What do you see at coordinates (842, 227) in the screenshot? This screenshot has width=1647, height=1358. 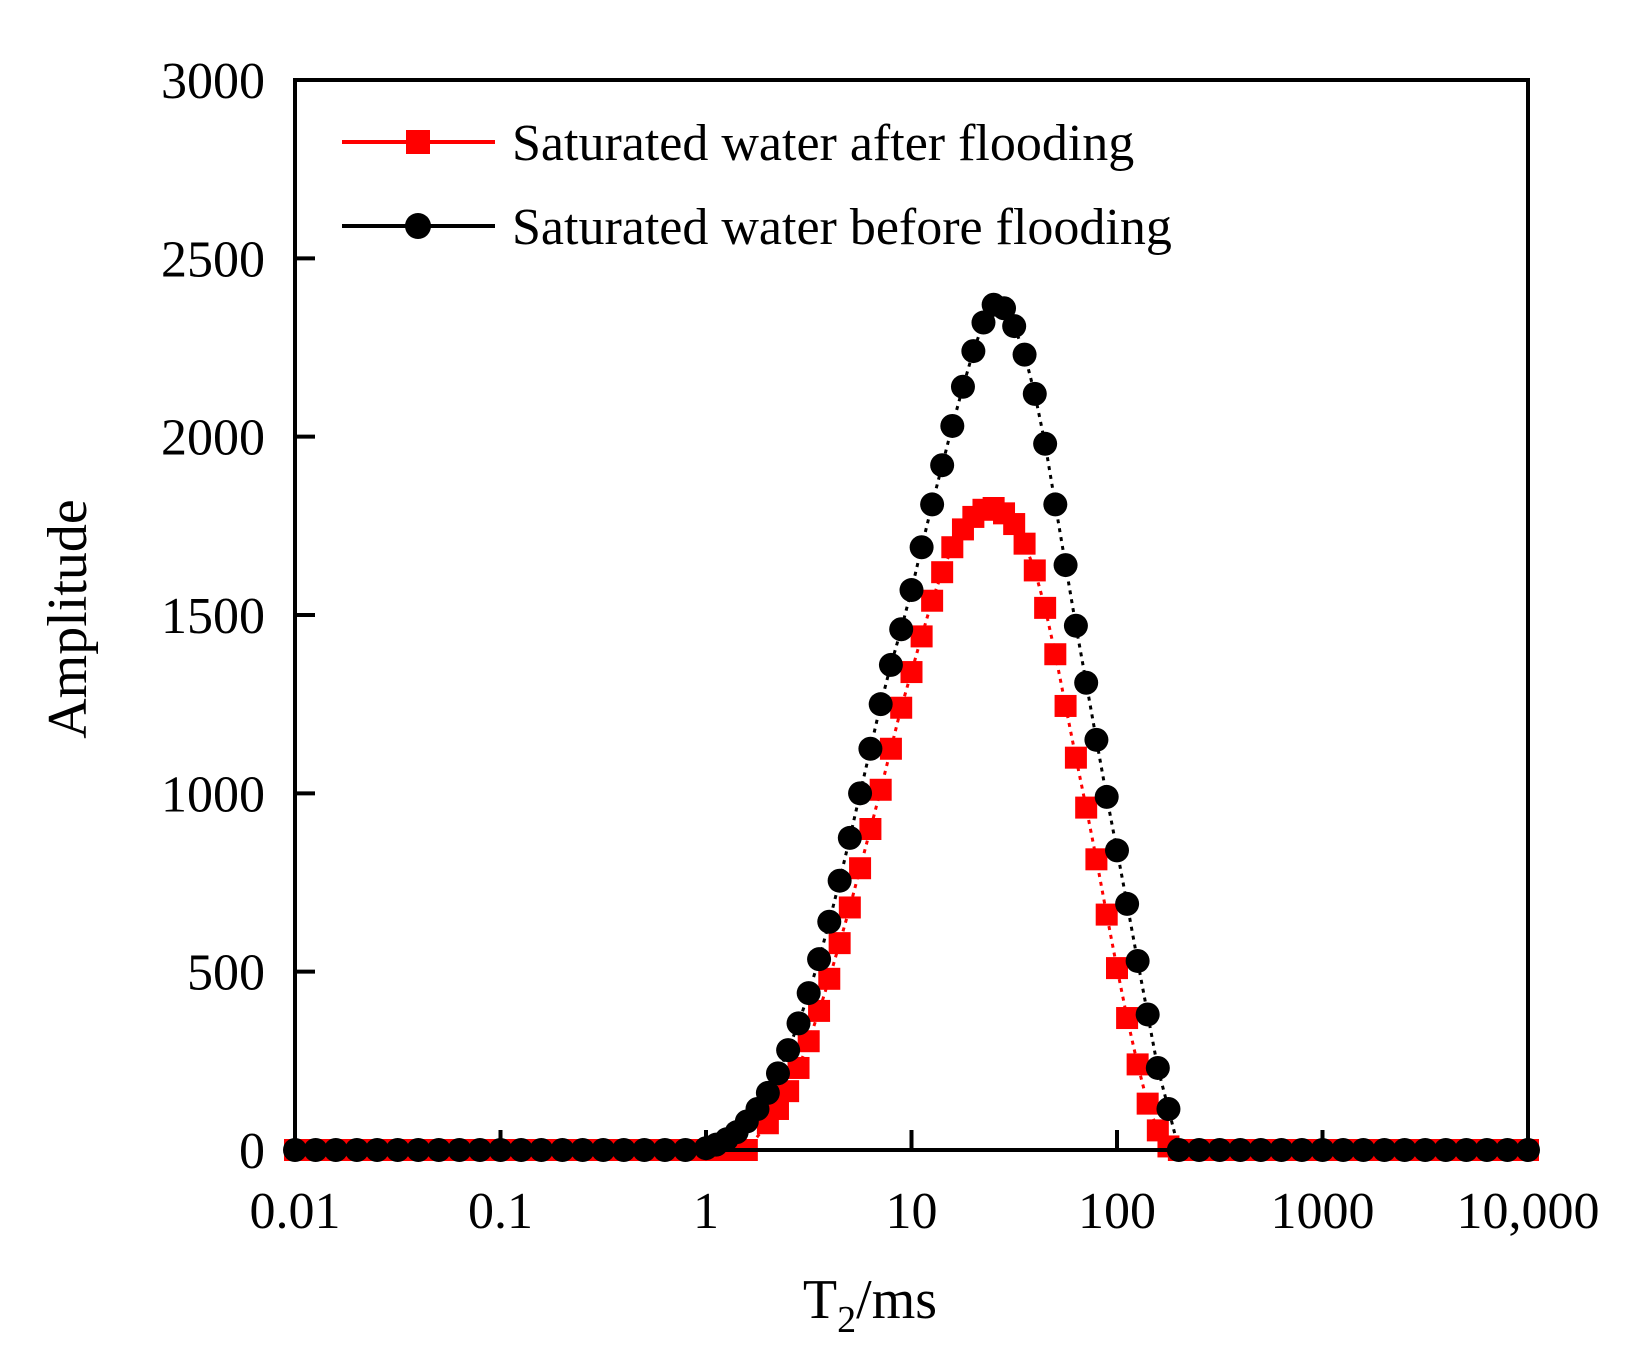 I see `legend-label-before: Saturated water before flooding` at bounding box center [842, 227].